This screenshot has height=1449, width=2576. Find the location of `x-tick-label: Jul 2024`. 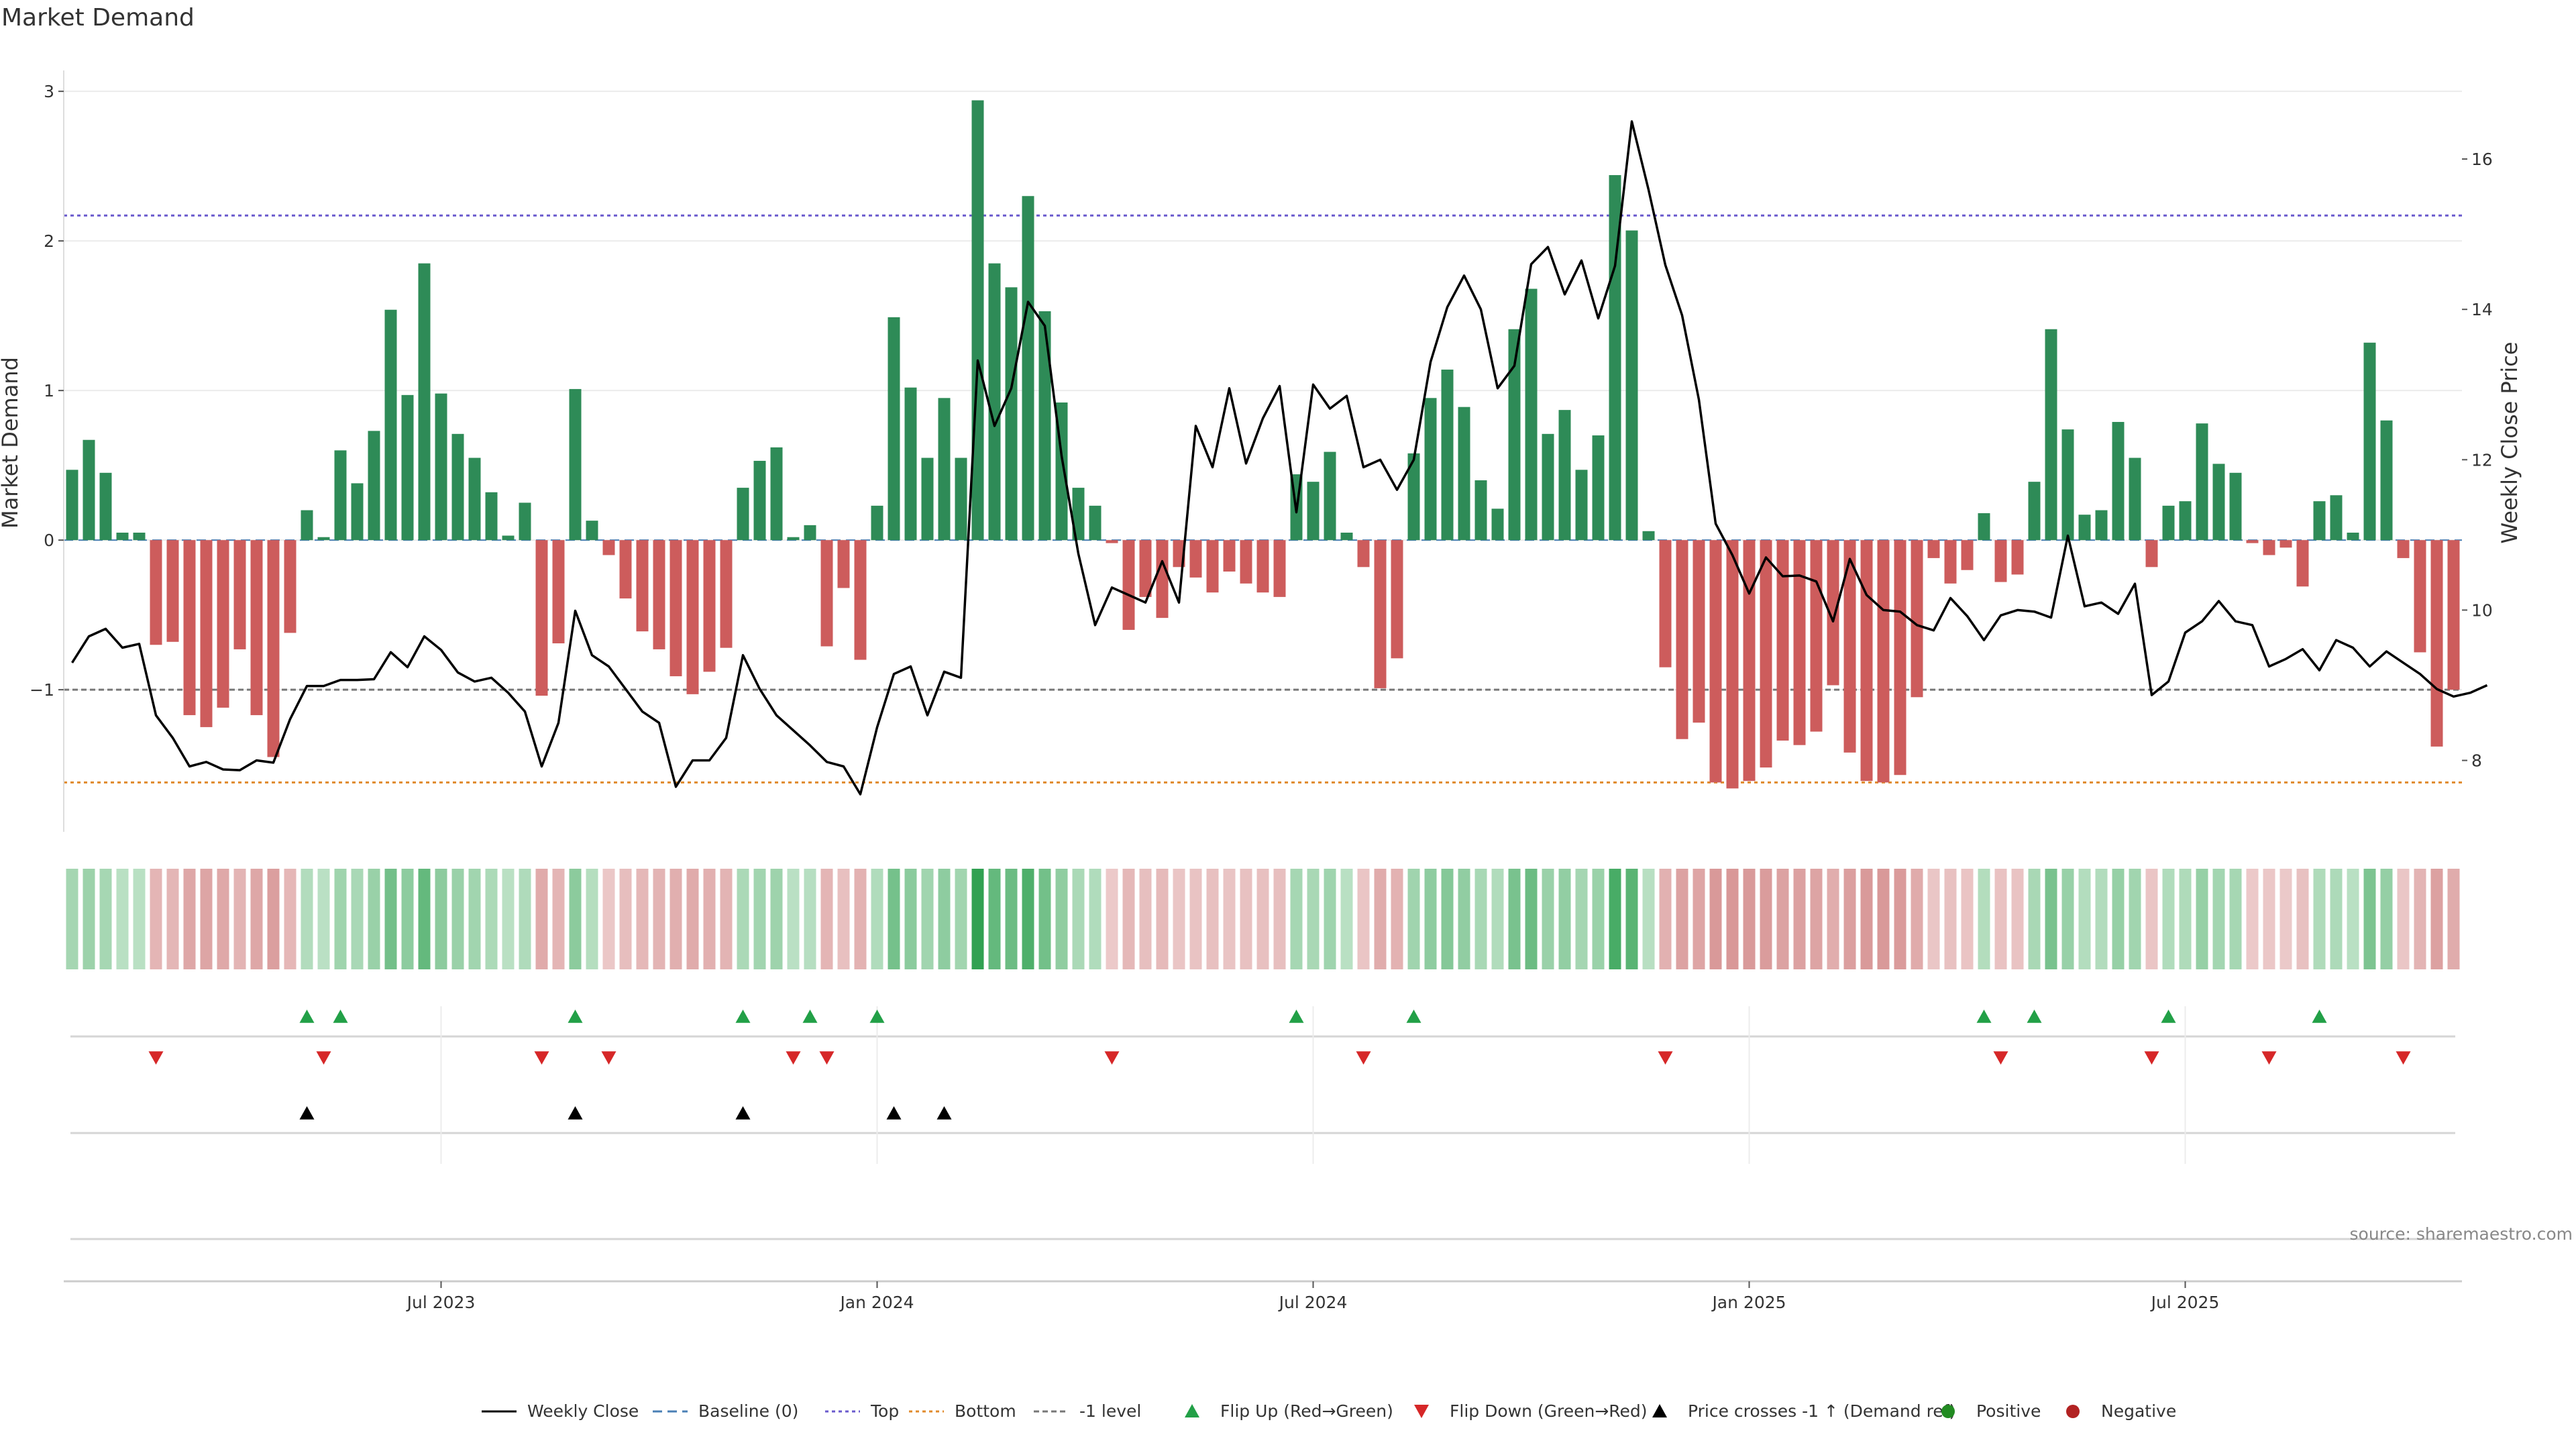

x-tick-label: Jul 2024 is located at coordinates (1313, 1302).